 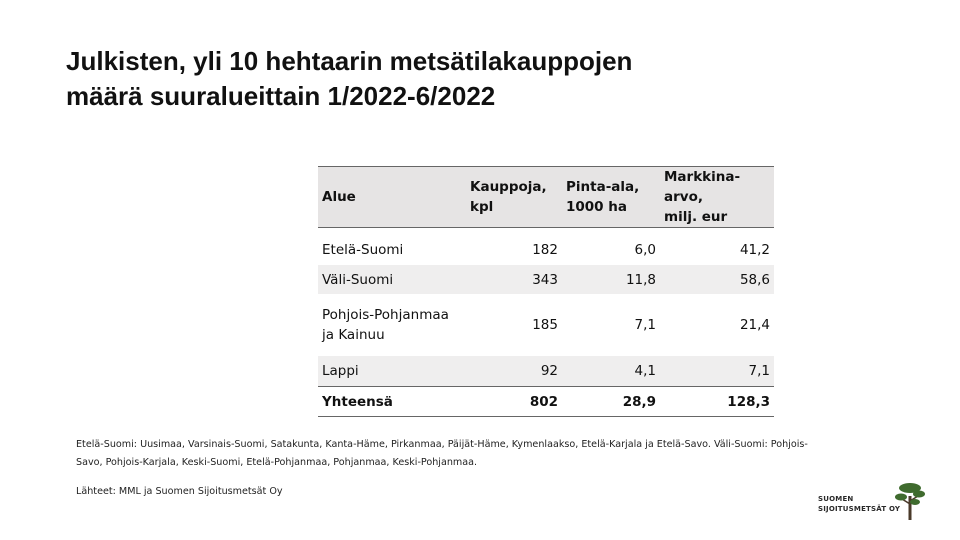 What do you see at coordinates (859, 504) in the screenshot?
I see `logo-wordmark: SUOMEN SIJOITUSMETSÄT OY` at bounding box center [859, 504].